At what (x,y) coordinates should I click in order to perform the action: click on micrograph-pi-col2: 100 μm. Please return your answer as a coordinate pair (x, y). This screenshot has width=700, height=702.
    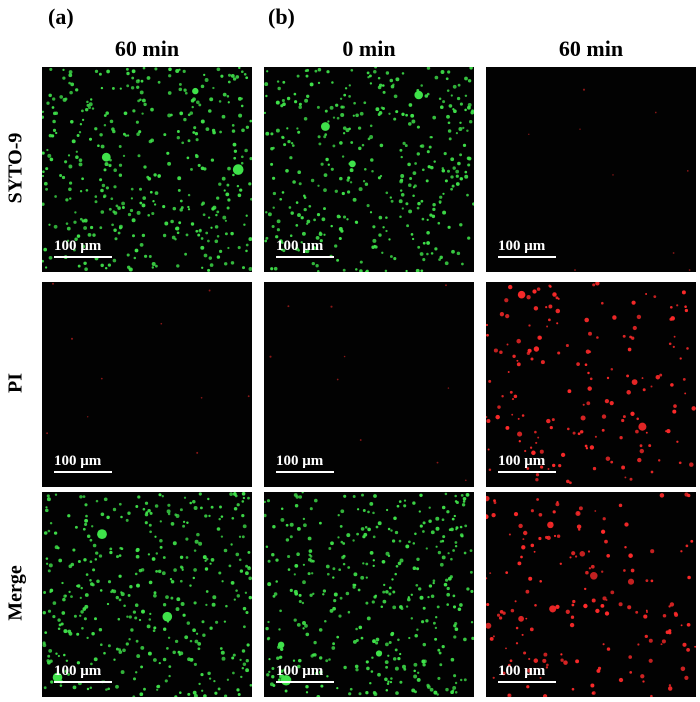
    Looking at the image, I should click on (591, 384).